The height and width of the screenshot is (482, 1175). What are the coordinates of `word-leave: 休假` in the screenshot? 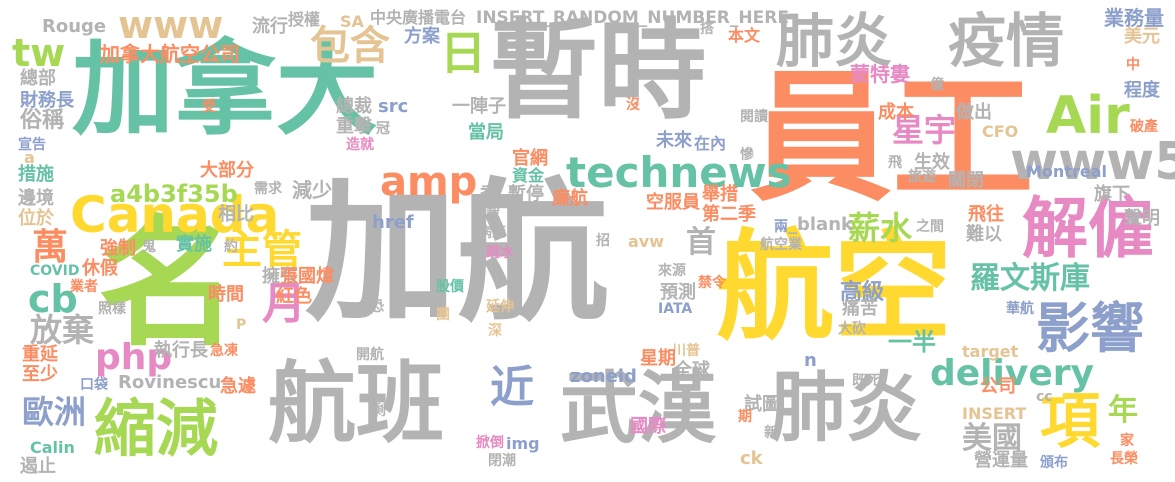 It's located at (100, 268).